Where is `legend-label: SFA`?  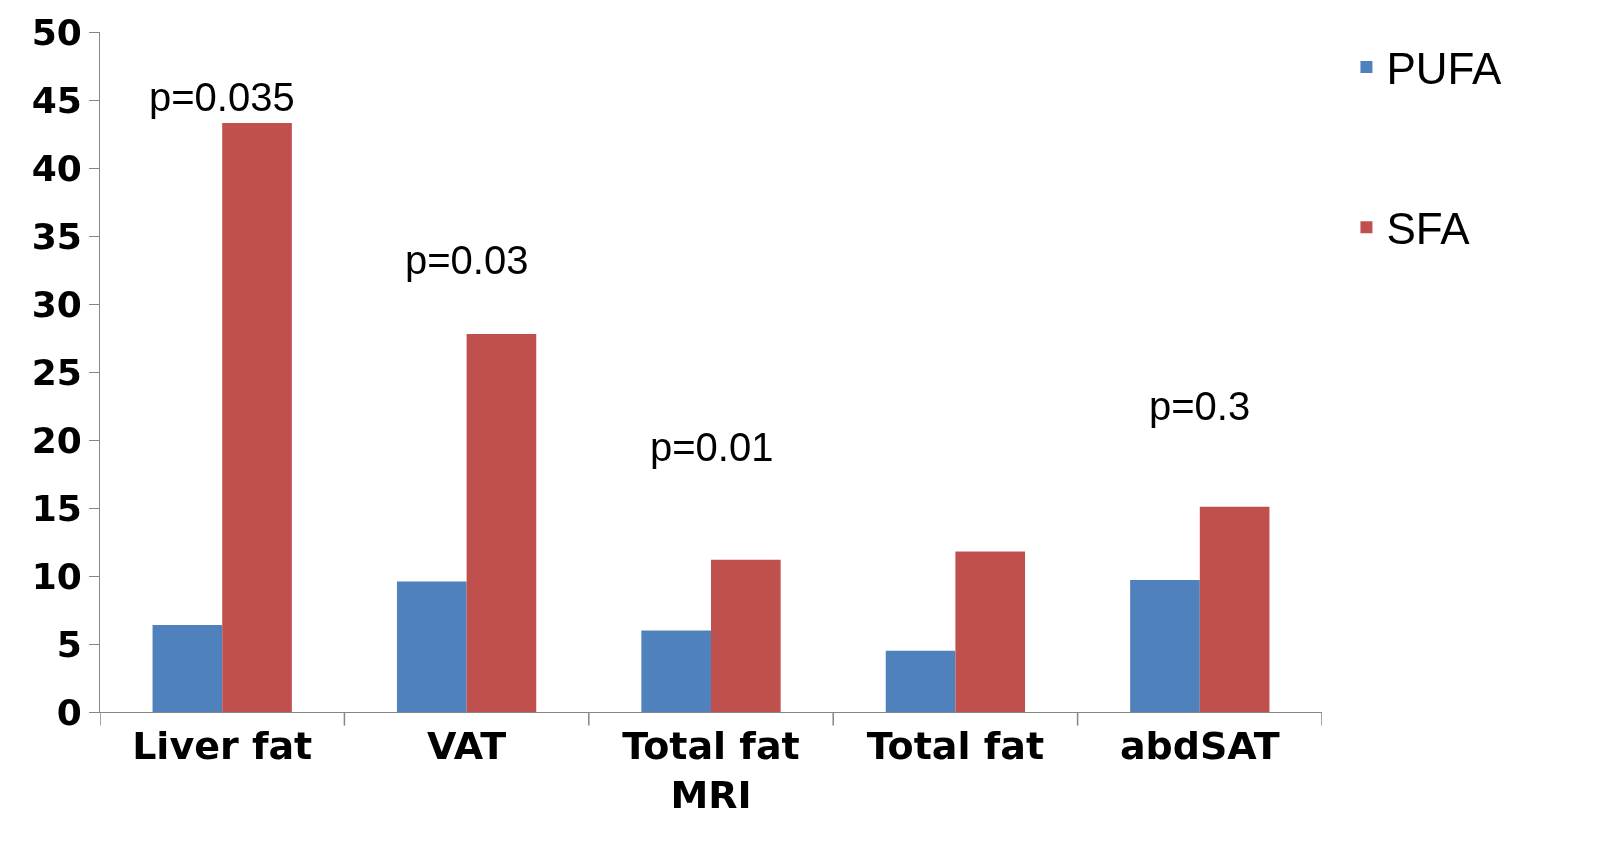
legend-label: SFA is located at coordinates (1428, 229).